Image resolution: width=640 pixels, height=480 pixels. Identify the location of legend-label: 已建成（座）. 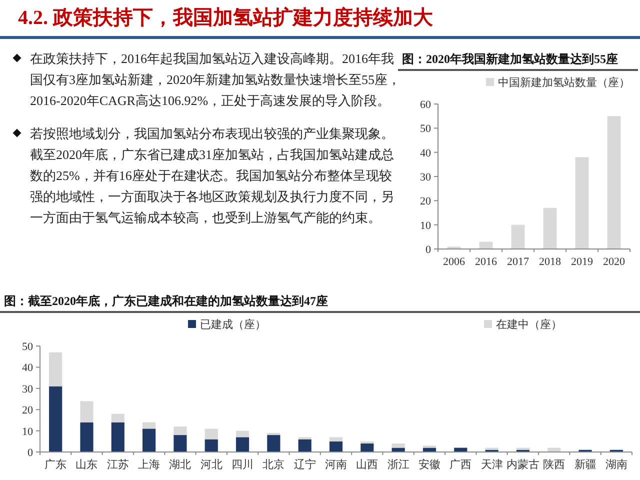
(233, 324).